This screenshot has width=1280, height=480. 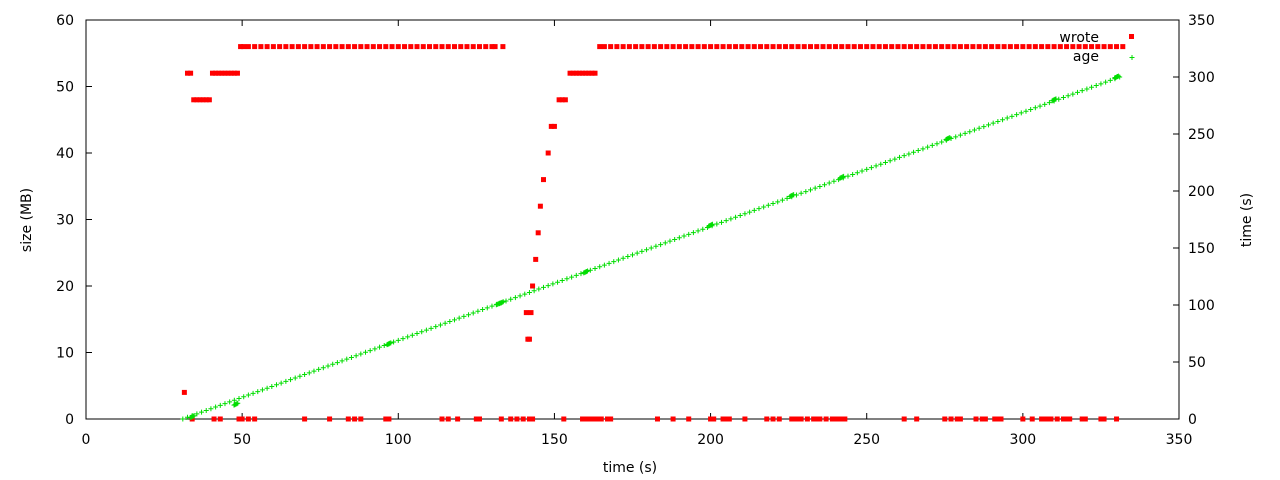 What do you see at coordinates (1131, 36) in the screenshot?
I see `legend-marker-wrote` at bounding box center [1131, 36].